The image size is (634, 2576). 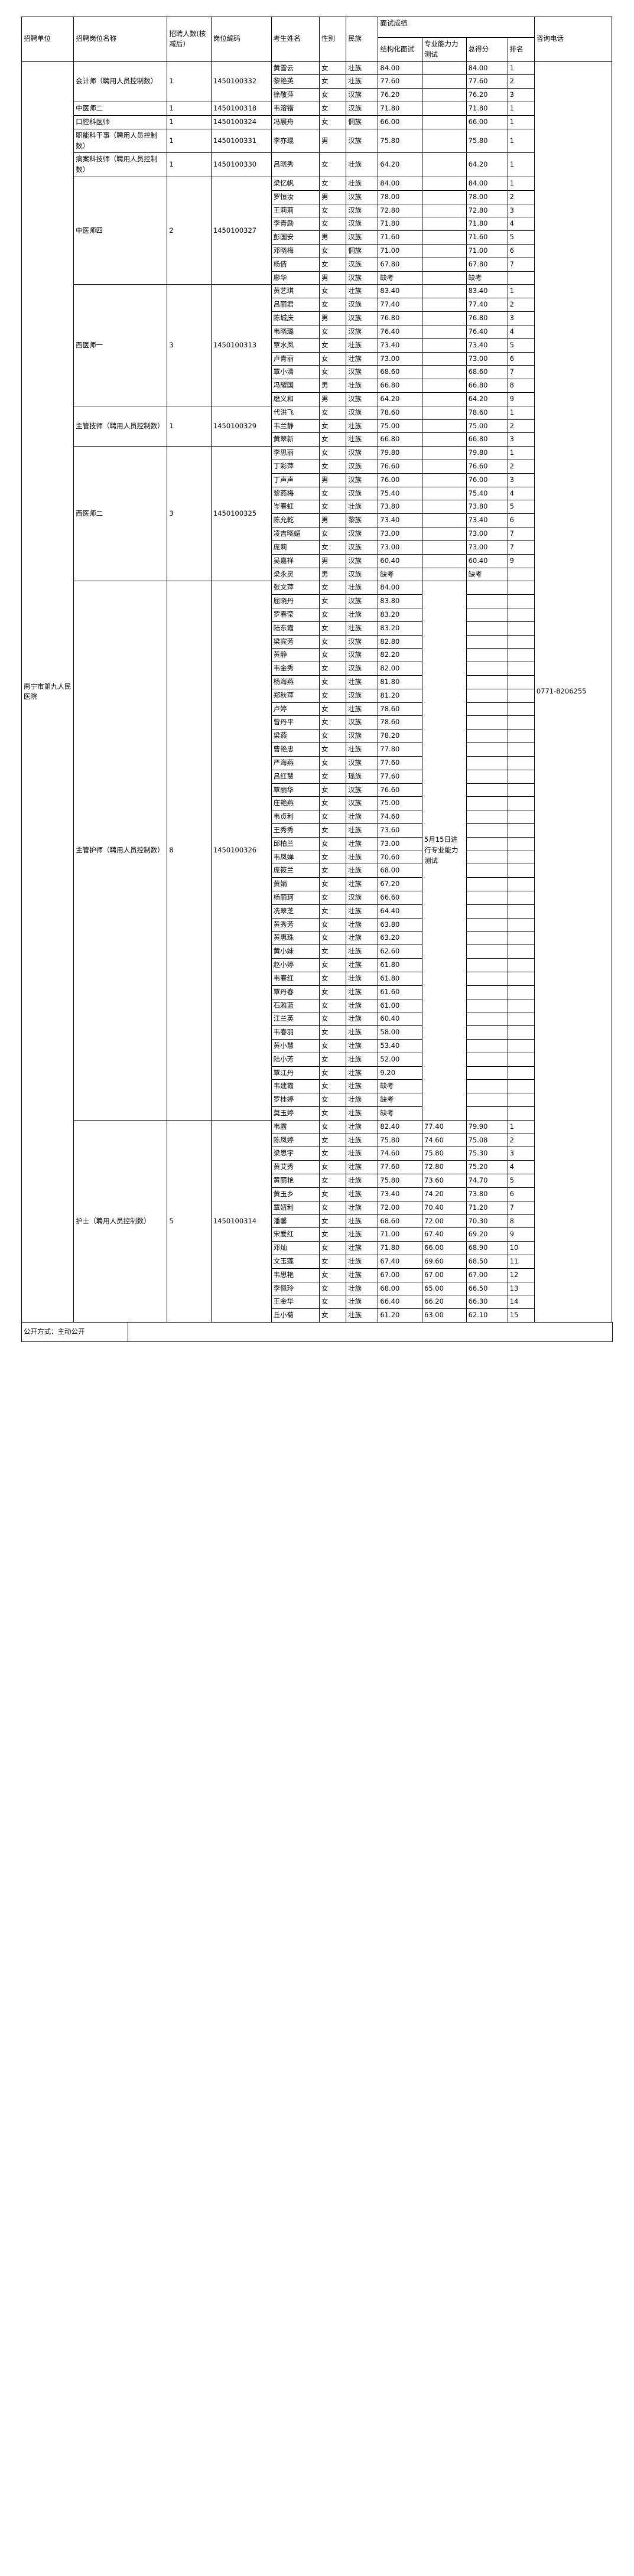 What do you see at coordinates (400, 1140) in the screenshot?
I see `cell-structured-score: 75.80` at bounding box center [400, 1140].